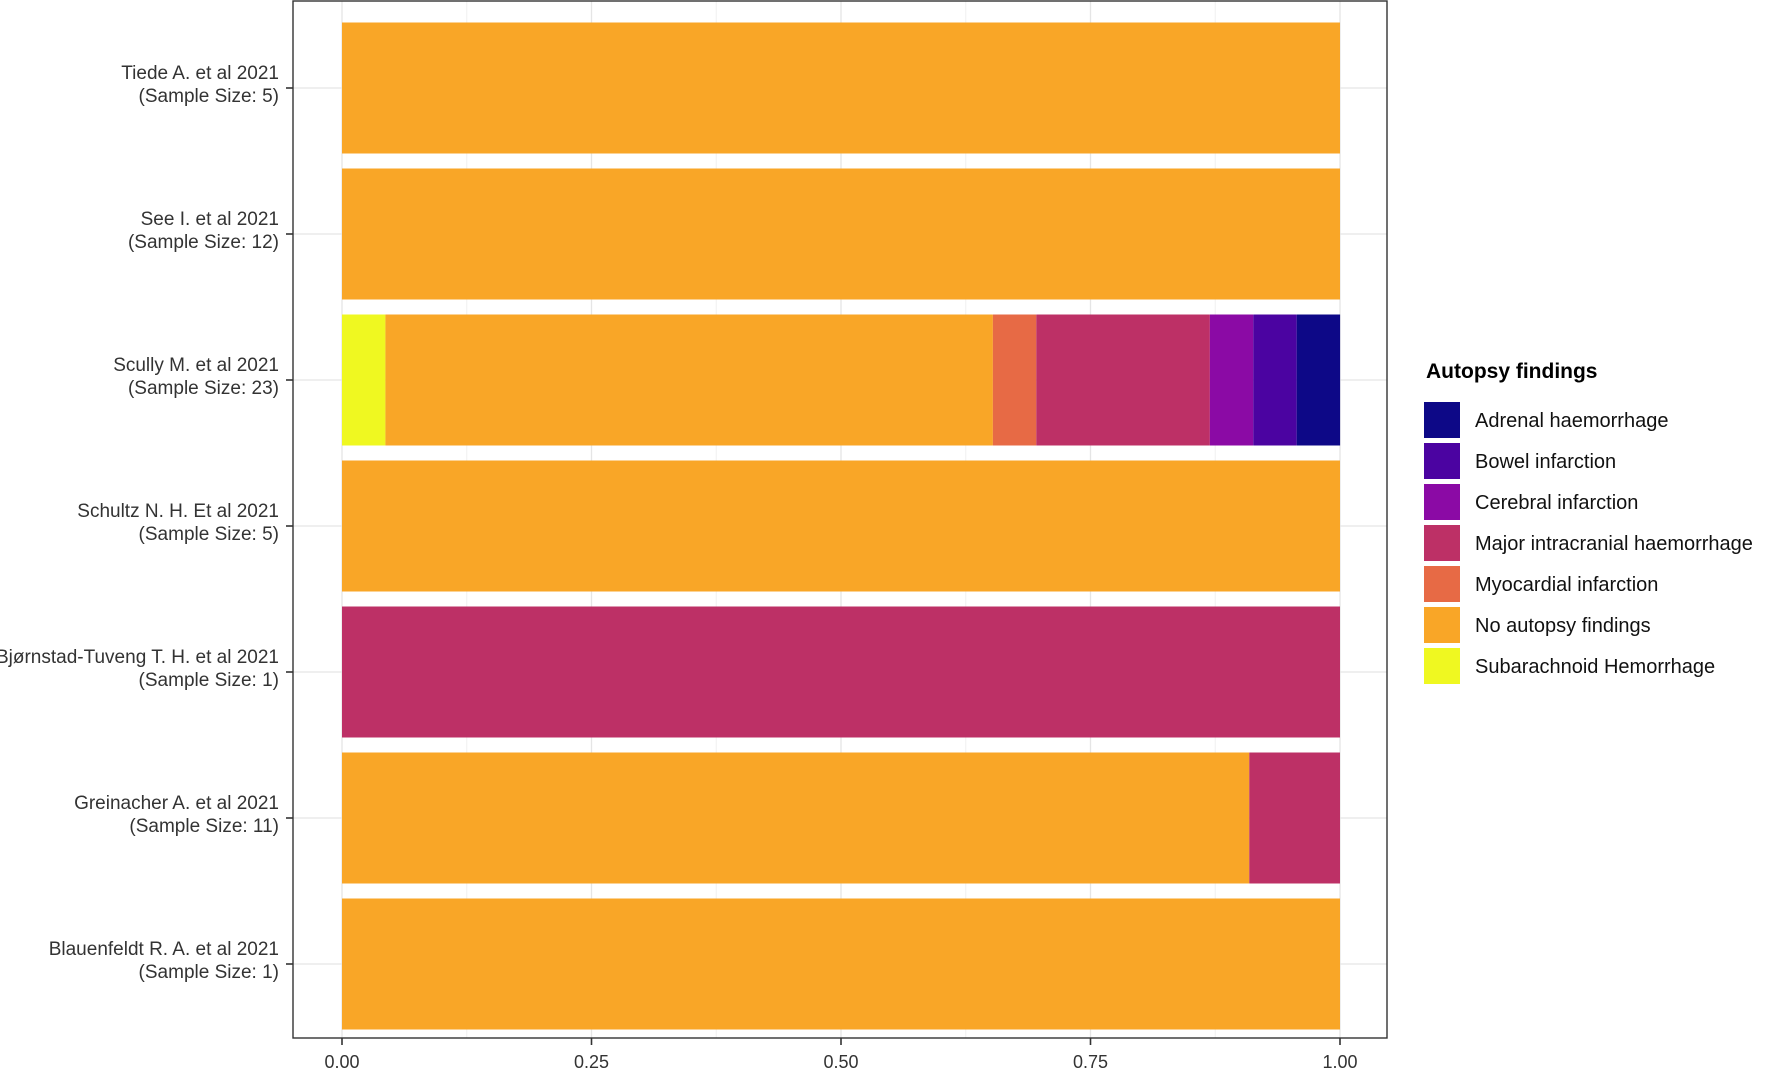 The image size is (1772, 1078). I want to click on legend-label: Subarachnoid Hemorrhage, so click(1595, 667).